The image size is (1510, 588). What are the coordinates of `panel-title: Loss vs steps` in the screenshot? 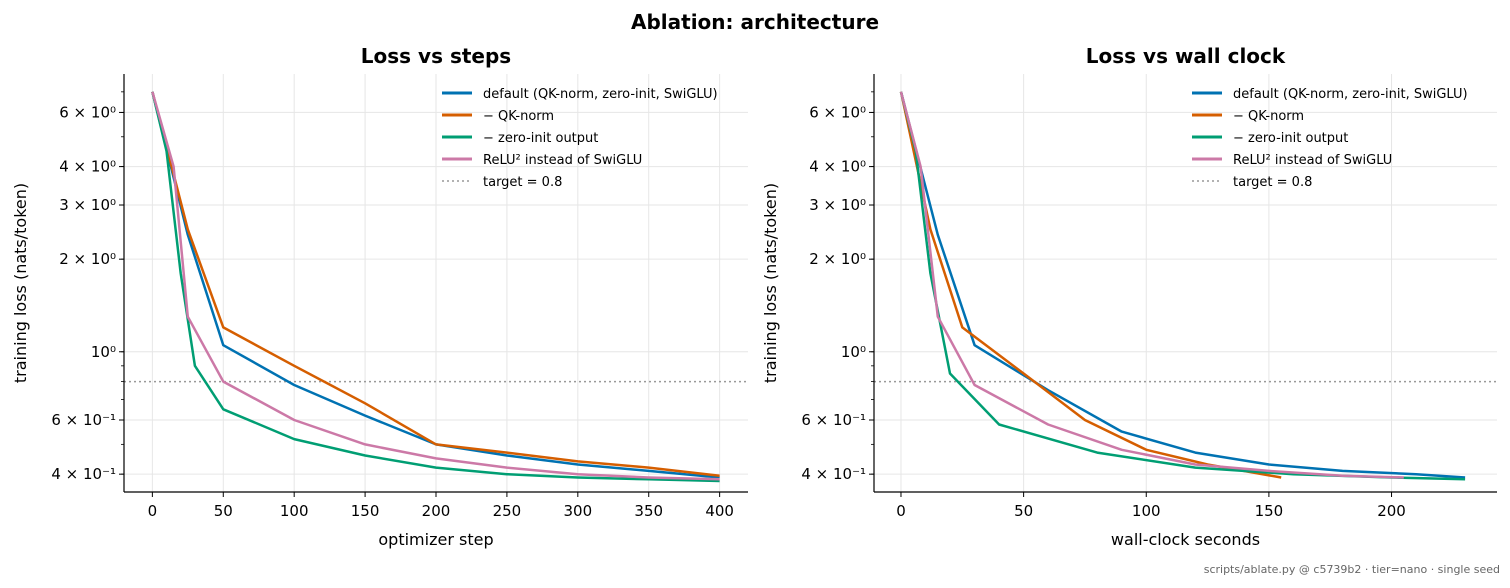 It's located at (436, 56).